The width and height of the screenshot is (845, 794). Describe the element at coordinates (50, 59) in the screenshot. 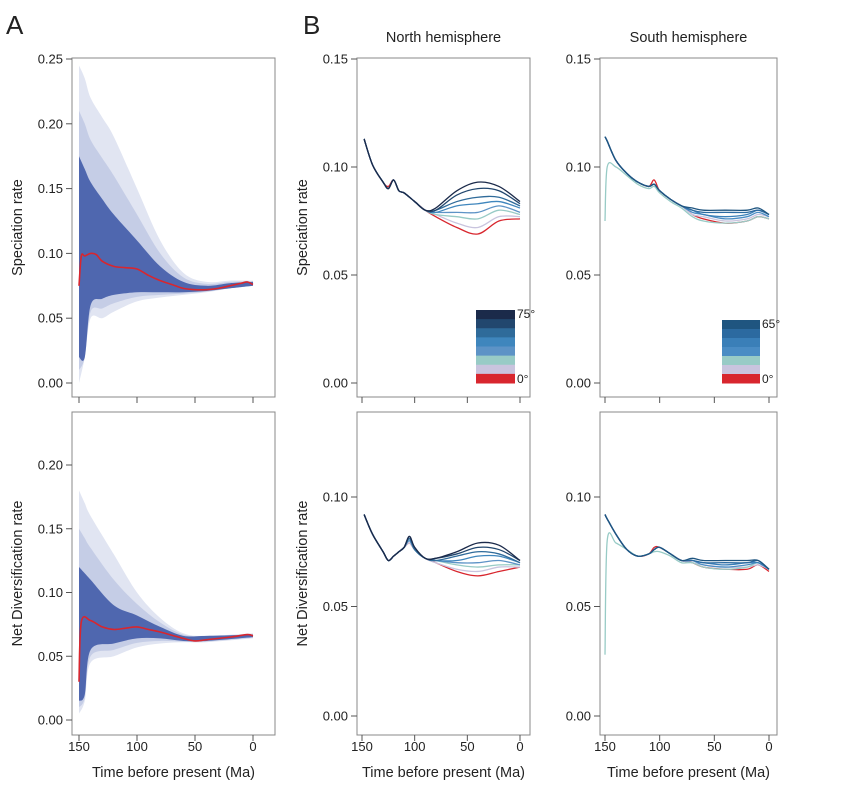

I see `y-tick-label: 0.25` at that location.